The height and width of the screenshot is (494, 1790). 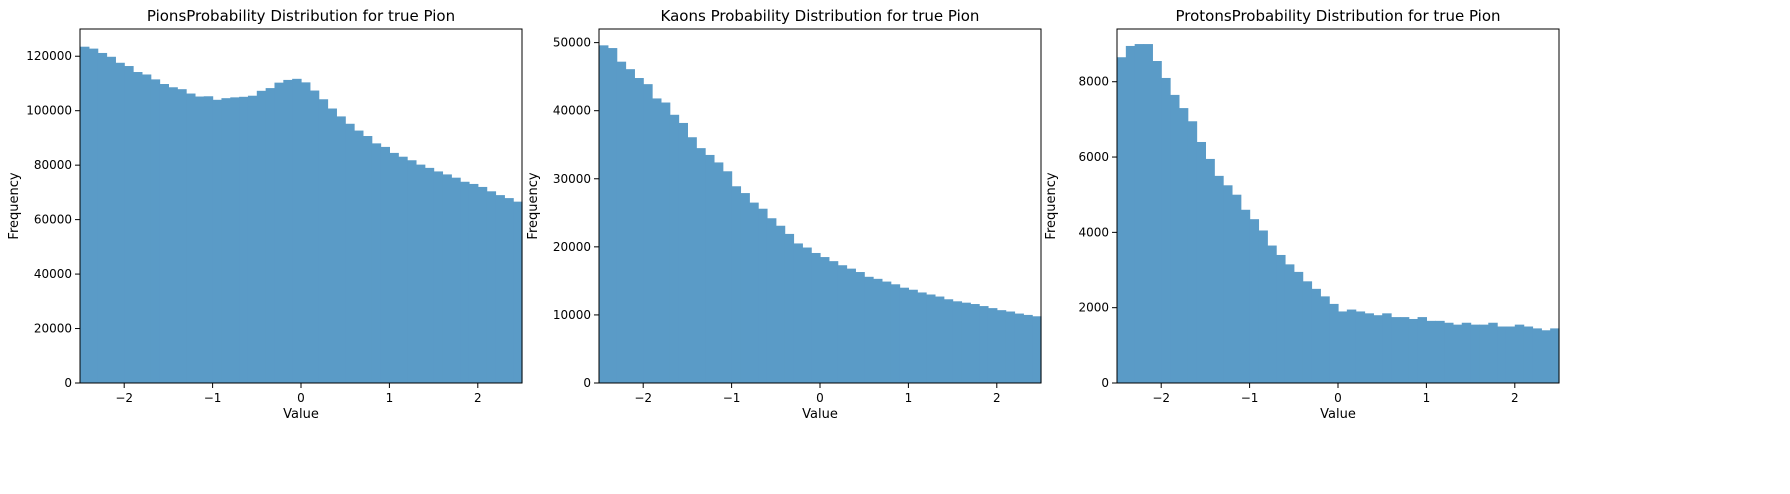 I want to click on y-tick-label: 50000, so click(x=572, y=43).